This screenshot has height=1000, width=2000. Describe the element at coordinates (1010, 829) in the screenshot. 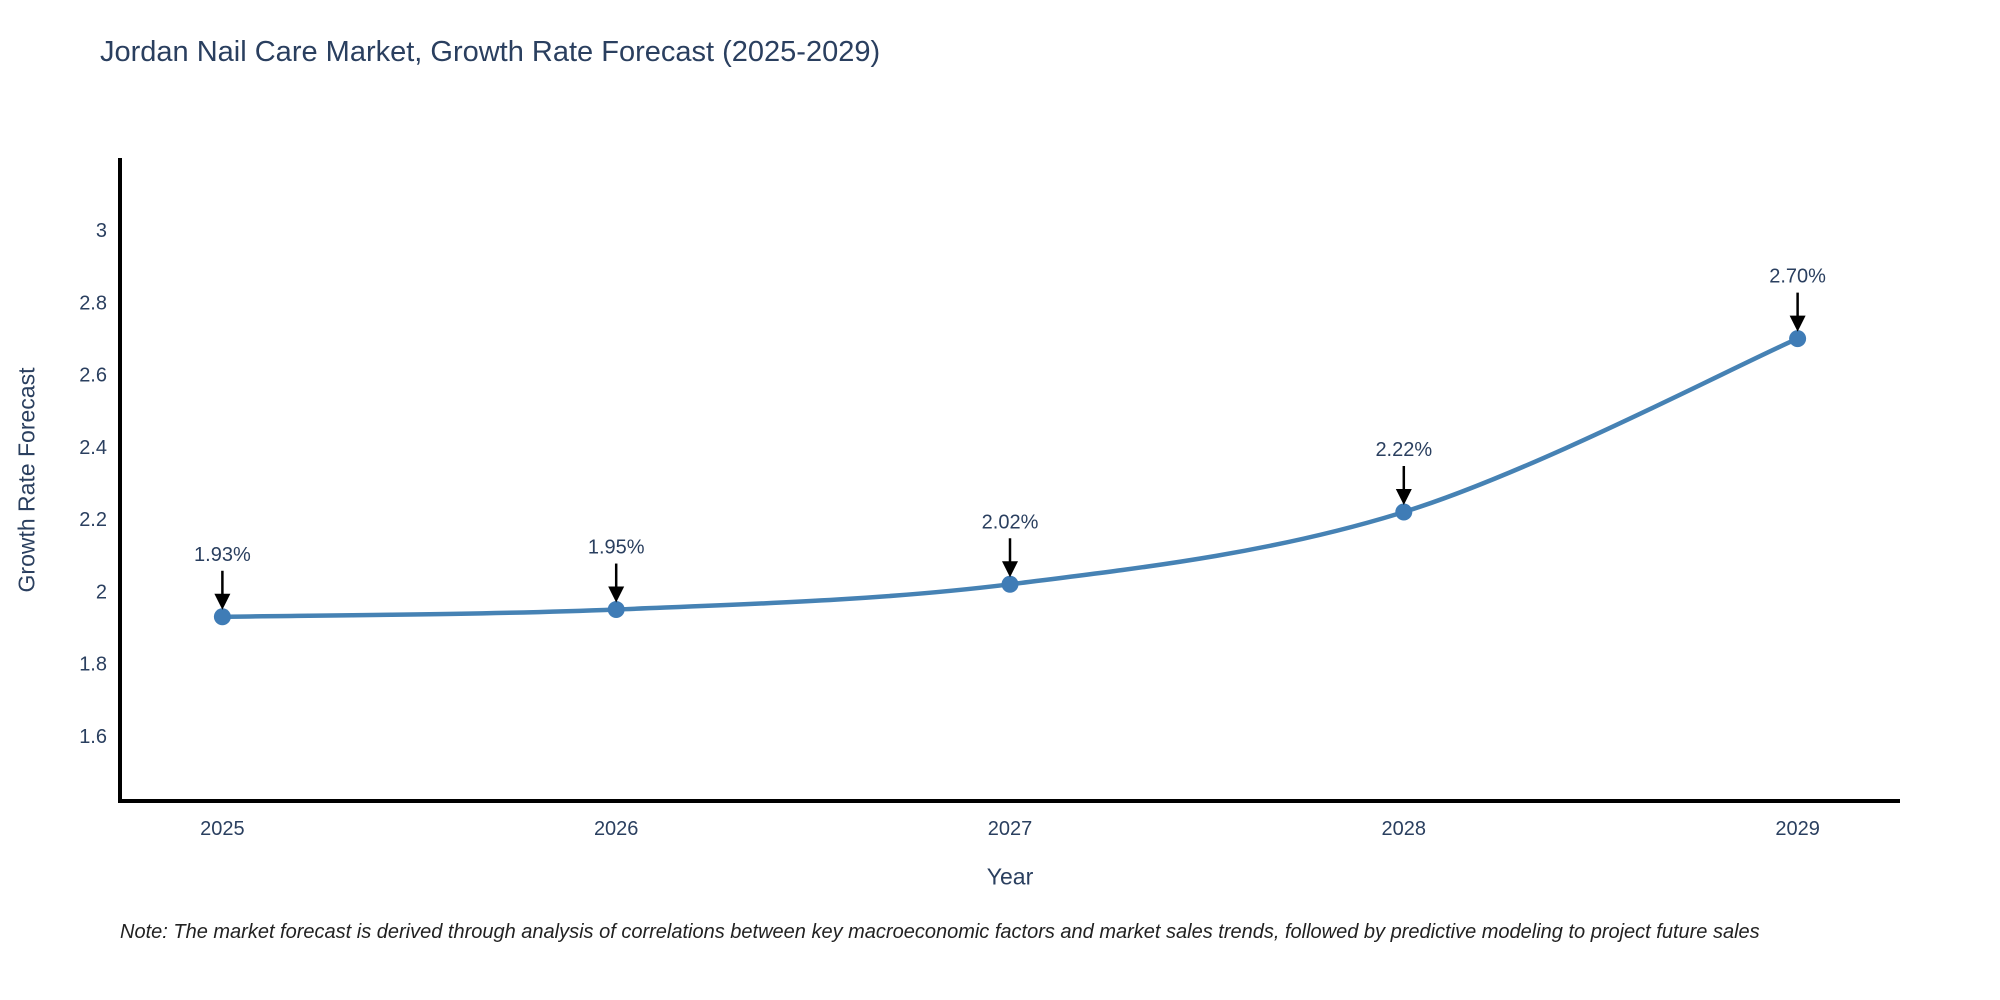

I see `x-tick-label: 2027` at that location.